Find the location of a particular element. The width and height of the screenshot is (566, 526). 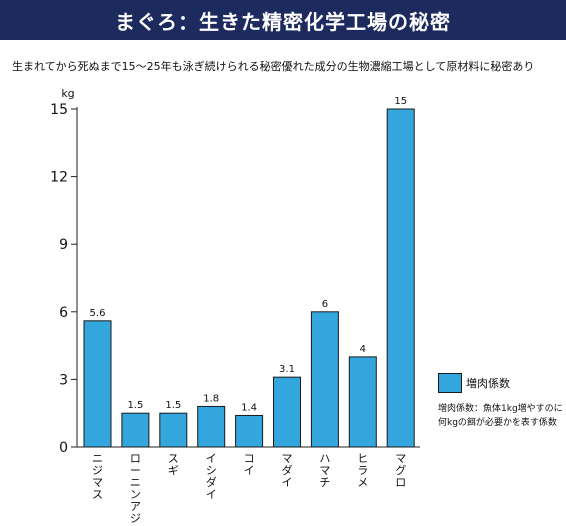

x-tick-label: ハマチ is located at coordinates (324, 470).